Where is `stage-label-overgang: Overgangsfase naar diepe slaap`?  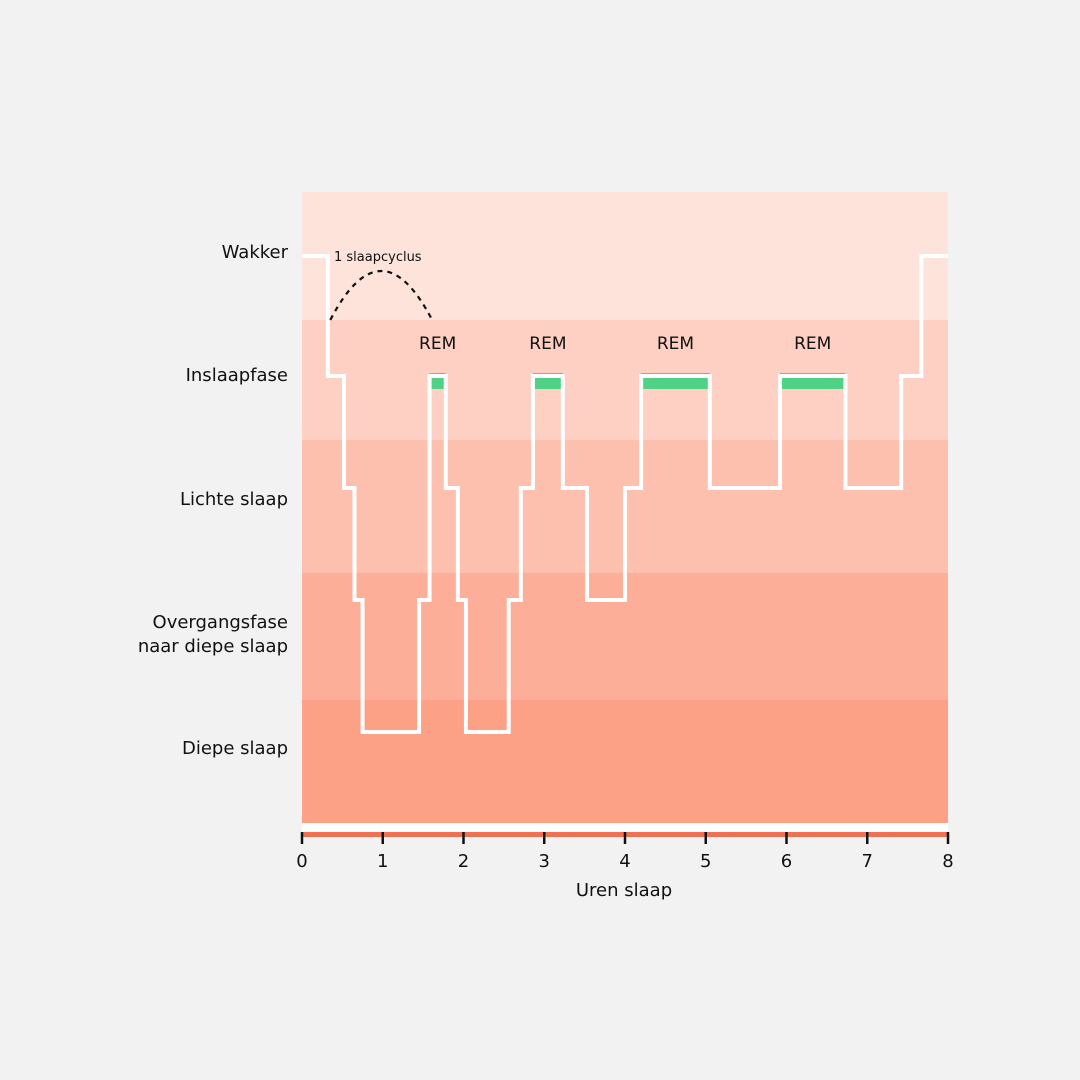 stage-label-overgang: Overgangsfase naar diepe slaap is located at coordinates (213, 634).